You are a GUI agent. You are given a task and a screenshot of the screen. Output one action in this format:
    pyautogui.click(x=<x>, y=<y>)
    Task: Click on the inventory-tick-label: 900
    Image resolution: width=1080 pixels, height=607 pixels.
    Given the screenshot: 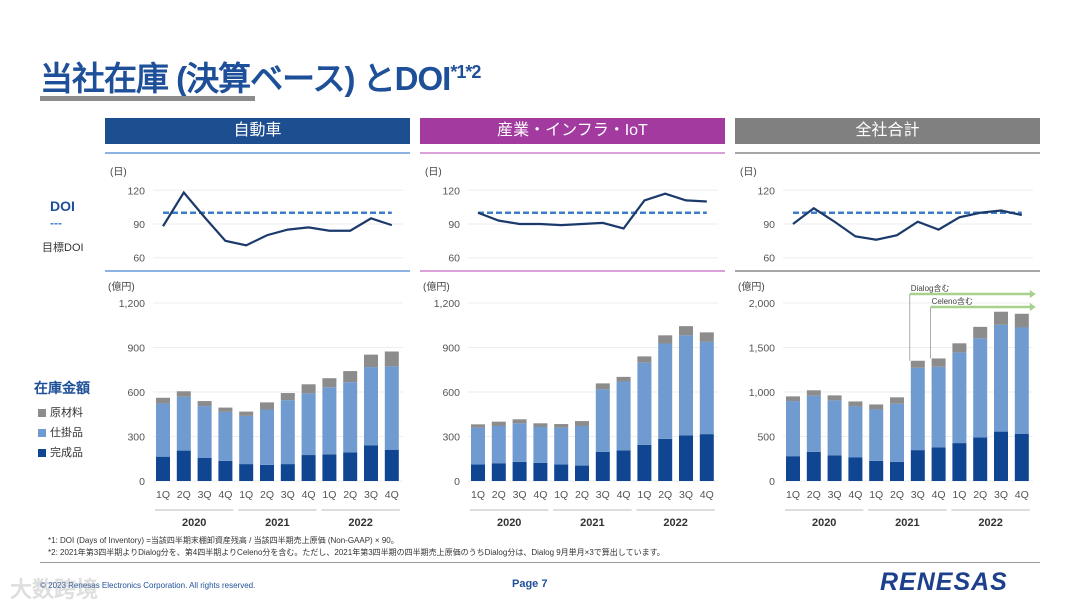 What is the action you would take?
    pyautogui.click(x=451, y=349)
    